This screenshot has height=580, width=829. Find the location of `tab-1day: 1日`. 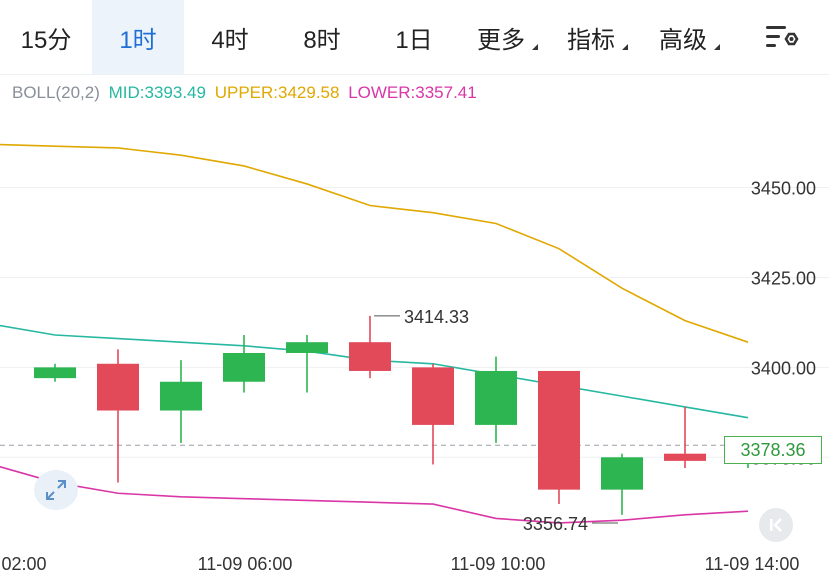

tab-1day: 1日 is located at coordinates (414, 37).